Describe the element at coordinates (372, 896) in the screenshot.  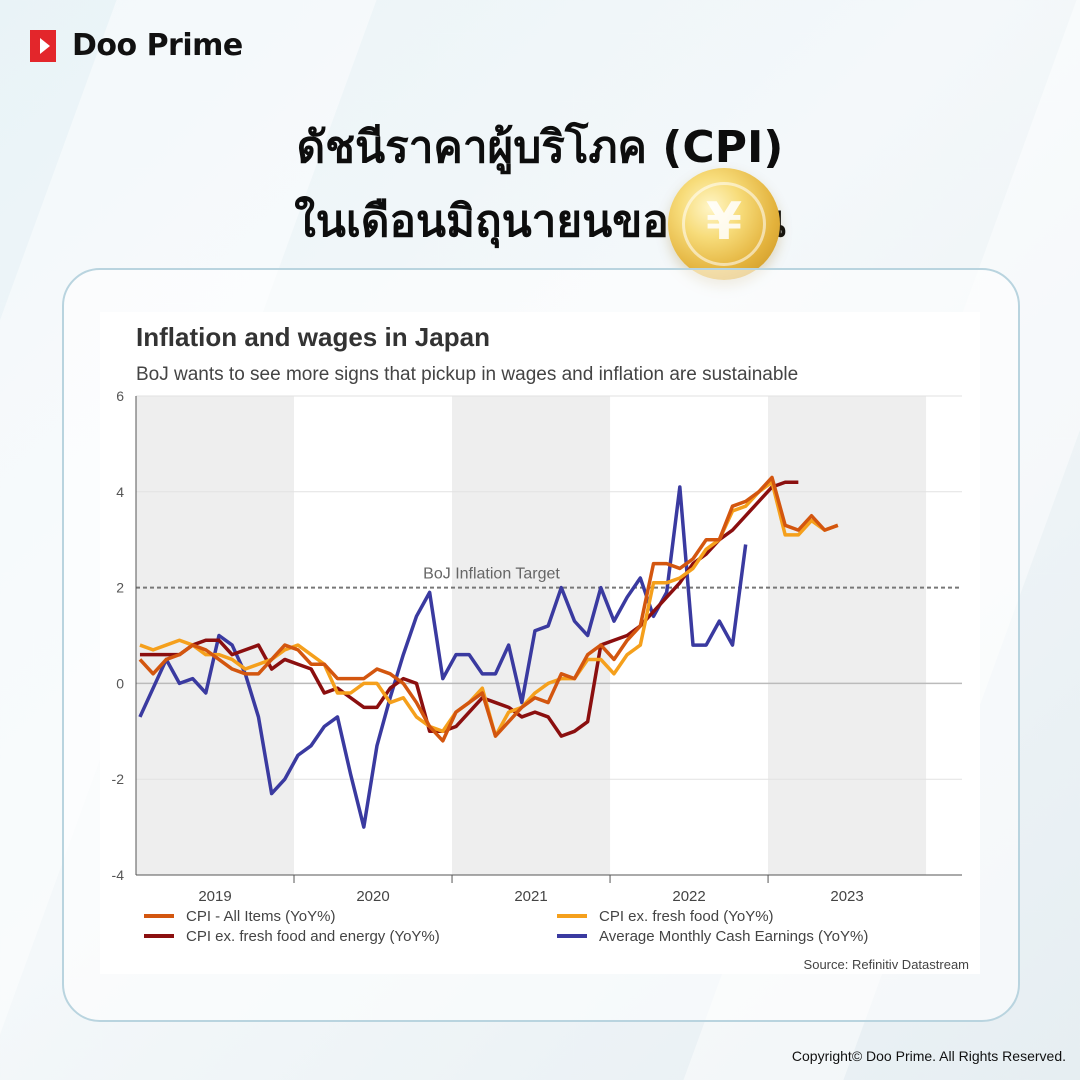
I see `x-tick-label-2020: 2020` at that location.